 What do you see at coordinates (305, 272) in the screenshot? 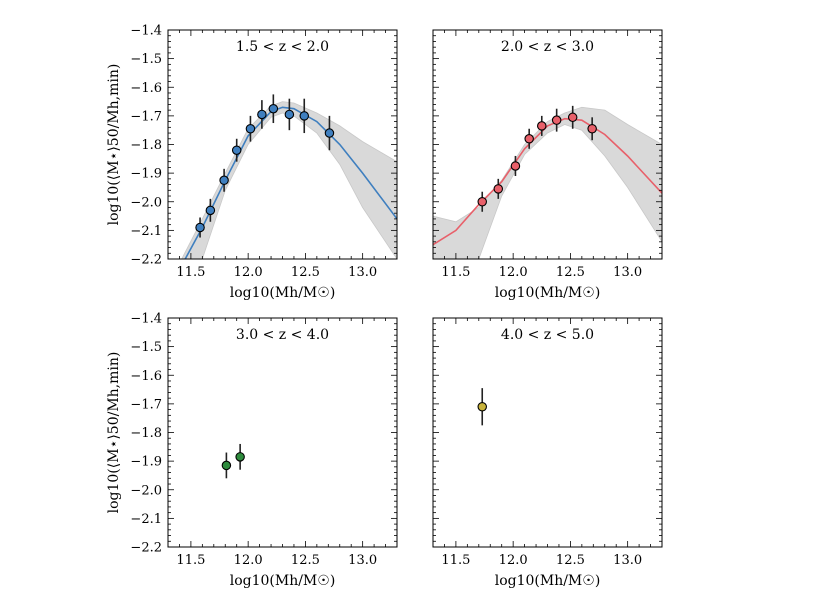
I see `panel-1-xtick-label: 12.5` at bounding box center [305, 272].